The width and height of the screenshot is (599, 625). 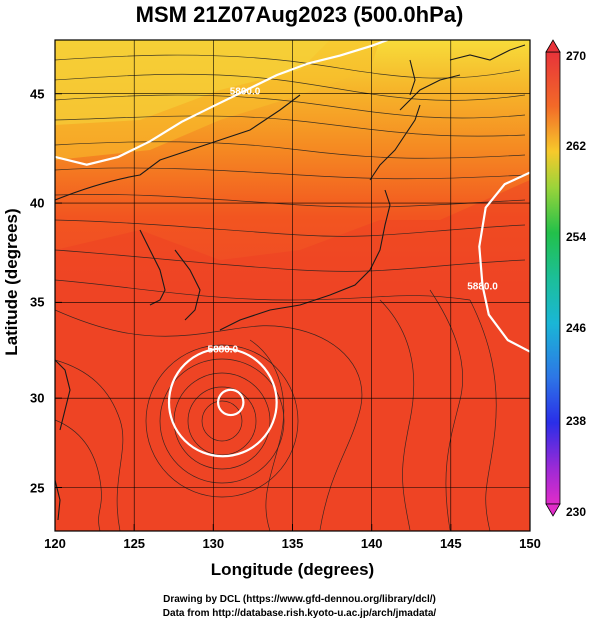 I want to click on colorbar-tick-label: 262, so click(x=576, y=146).